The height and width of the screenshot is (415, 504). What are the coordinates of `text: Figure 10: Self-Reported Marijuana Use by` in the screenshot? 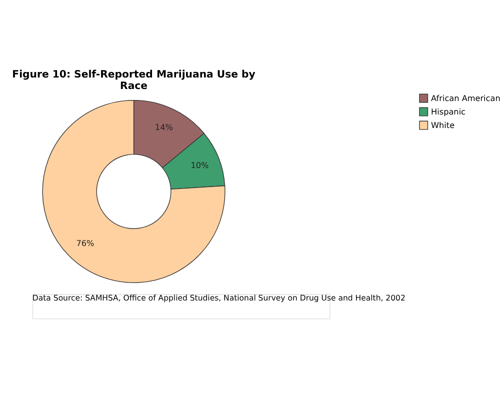 It's located at (134, 74).